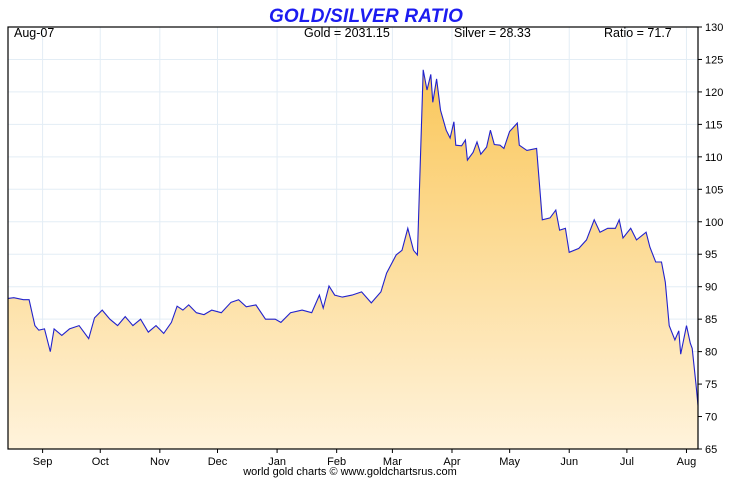 This screenshot has width=732, height=486. What do you see at coordinates (687, 462) in the screenshot?
I see `x-tick-label: Aug` at bounding box center [687, 462].